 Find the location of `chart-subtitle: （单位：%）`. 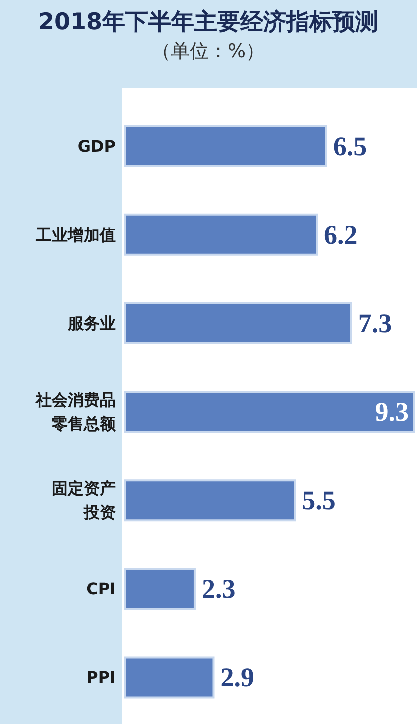

chart-subtitle: （单位：%） is located at coordinates (209, 51).